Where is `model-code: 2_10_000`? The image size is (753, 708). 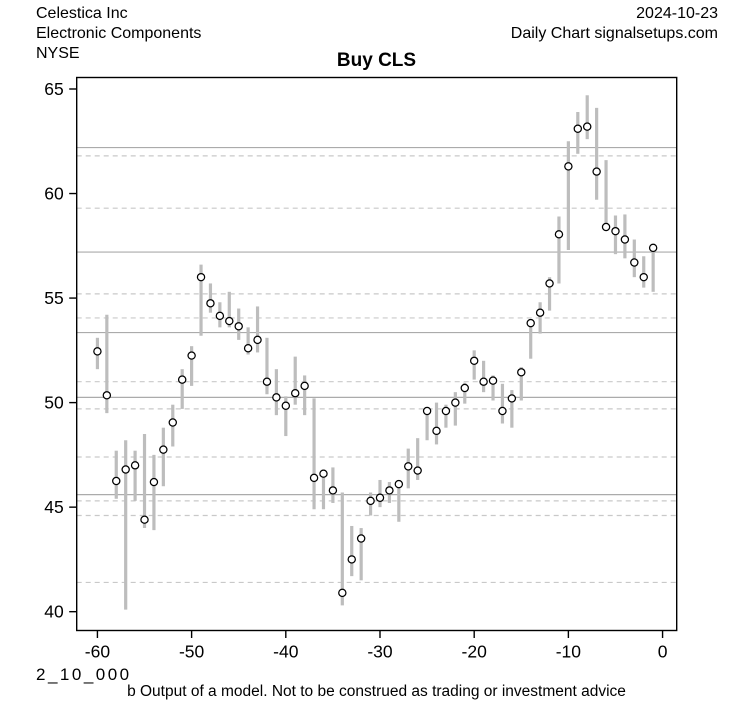 model-code: 2_10_000 is located at coordinates (84, 674).